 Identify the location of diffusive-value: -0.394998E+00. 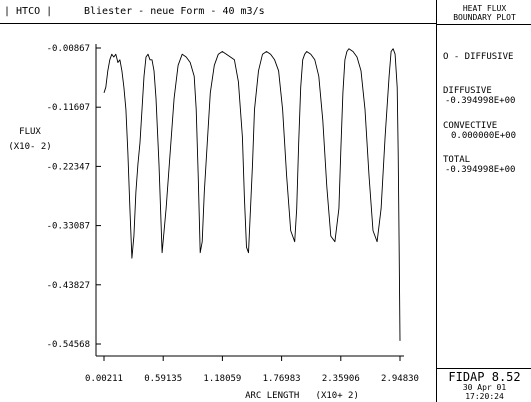
(480, 101).